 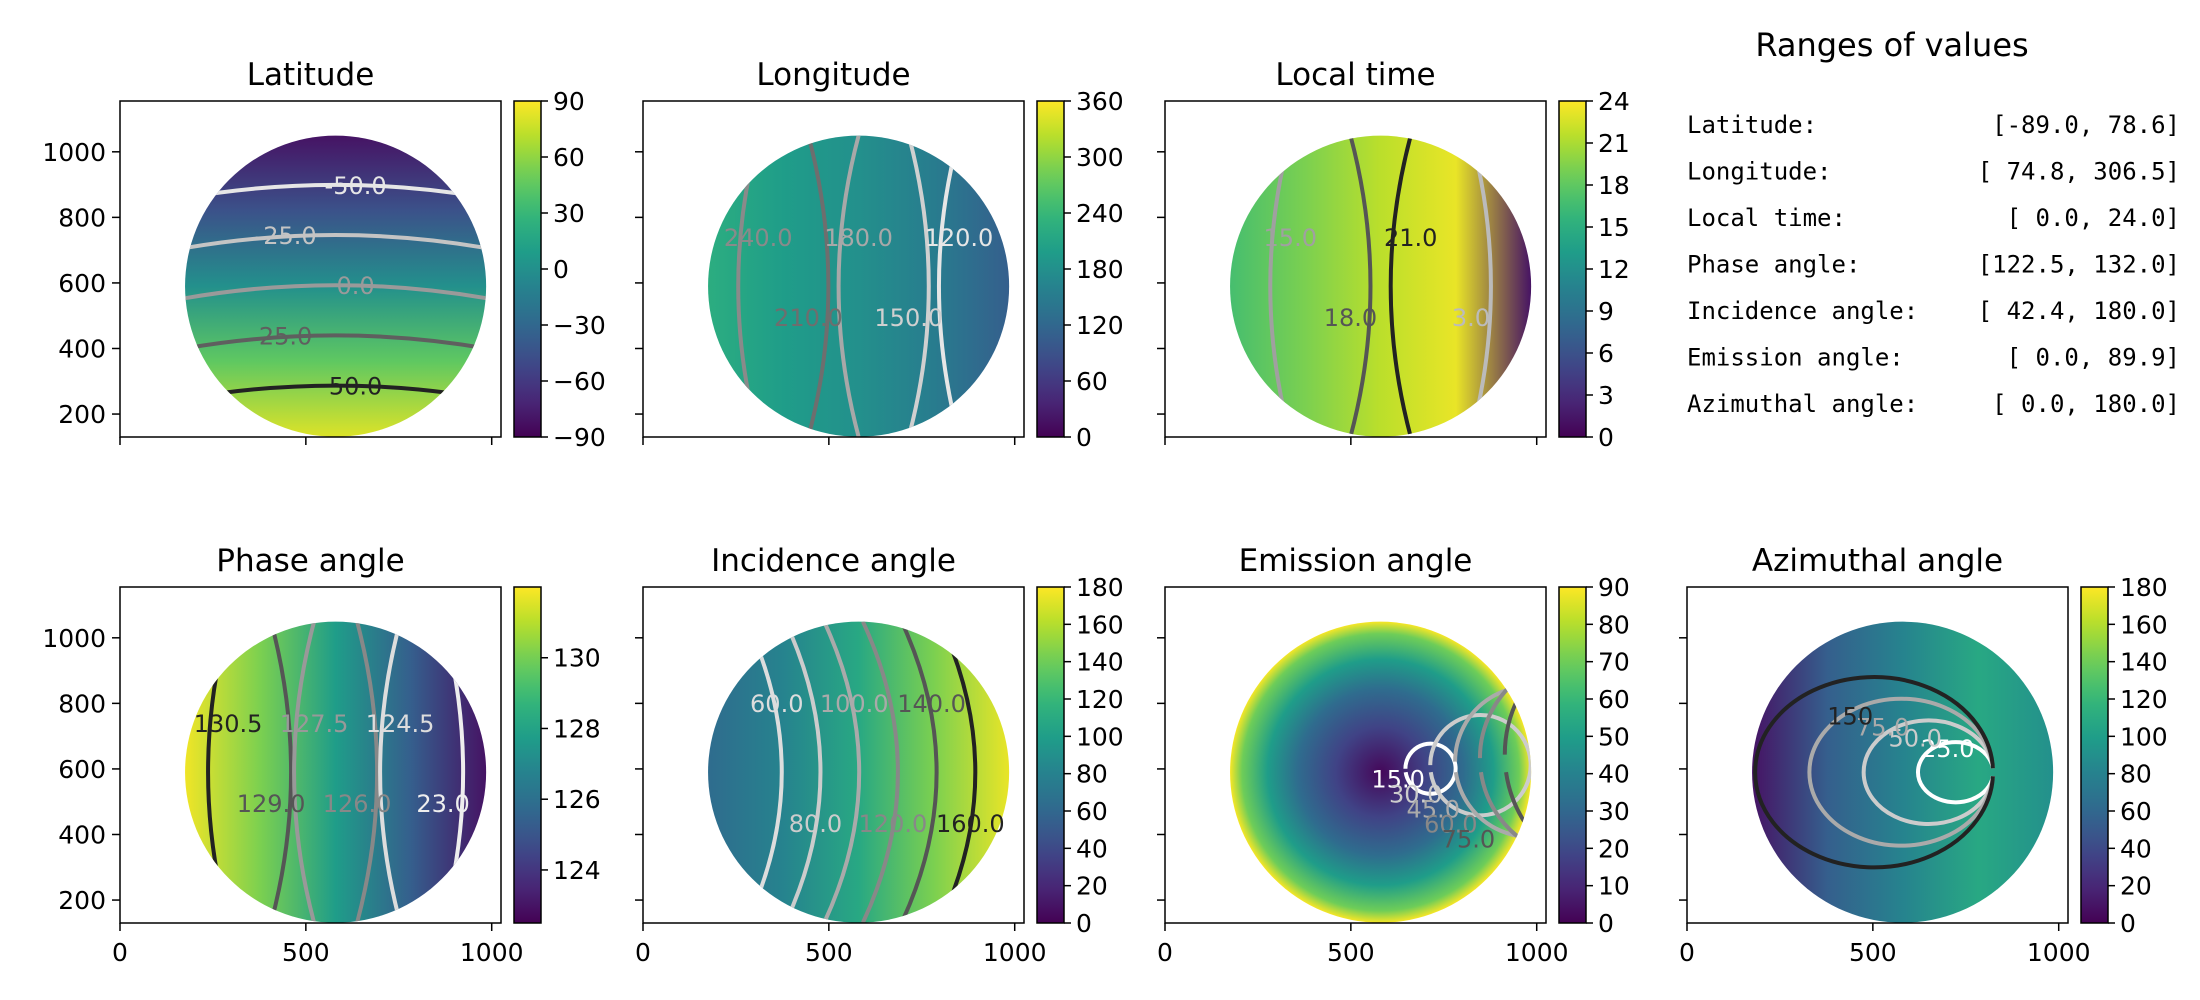 What do you see at coordinates (1415, 794) in the screenshot?
I see `contour-label: 30.0` at bounding box center [1415, 794].